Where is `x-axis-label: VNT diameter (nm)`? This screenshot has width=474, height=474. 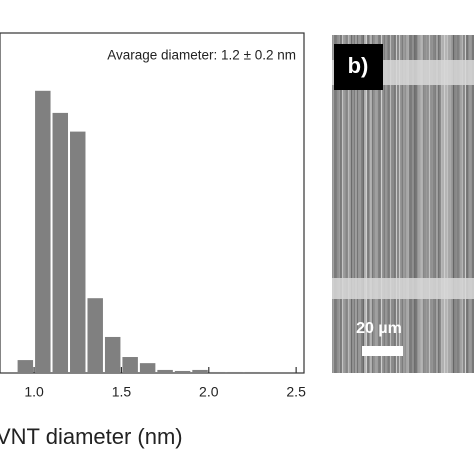
x-axis-label: VNT diameter (nm) is located at coordinates (91, 436).